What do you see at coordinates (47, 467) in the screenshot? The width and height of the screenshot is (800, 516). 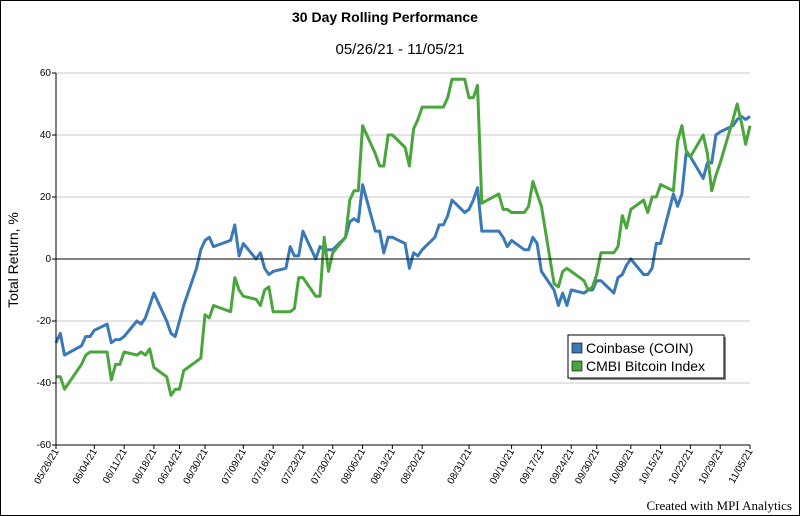 I see `x-tick-label: 05/26/21` at bounding box center [47, 467].